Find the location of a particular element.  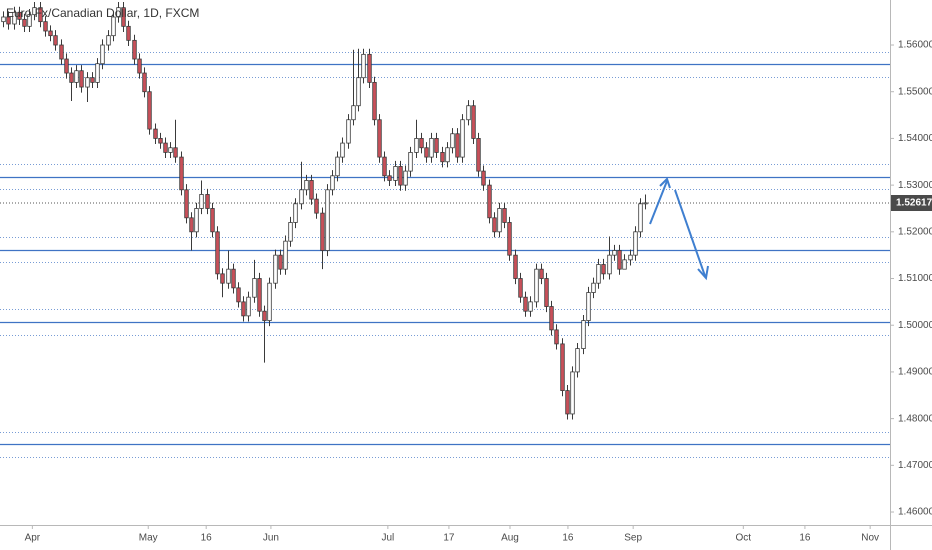

x-tick-label: Sep is located at coordinates (633, 538).